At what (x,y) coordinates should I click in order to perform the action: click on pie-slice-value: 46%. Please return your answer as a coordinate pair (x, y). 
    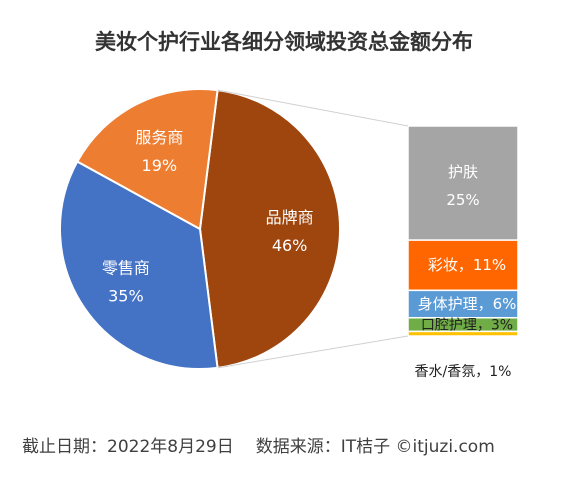
    Looking at the image, I should click on (290, 245).